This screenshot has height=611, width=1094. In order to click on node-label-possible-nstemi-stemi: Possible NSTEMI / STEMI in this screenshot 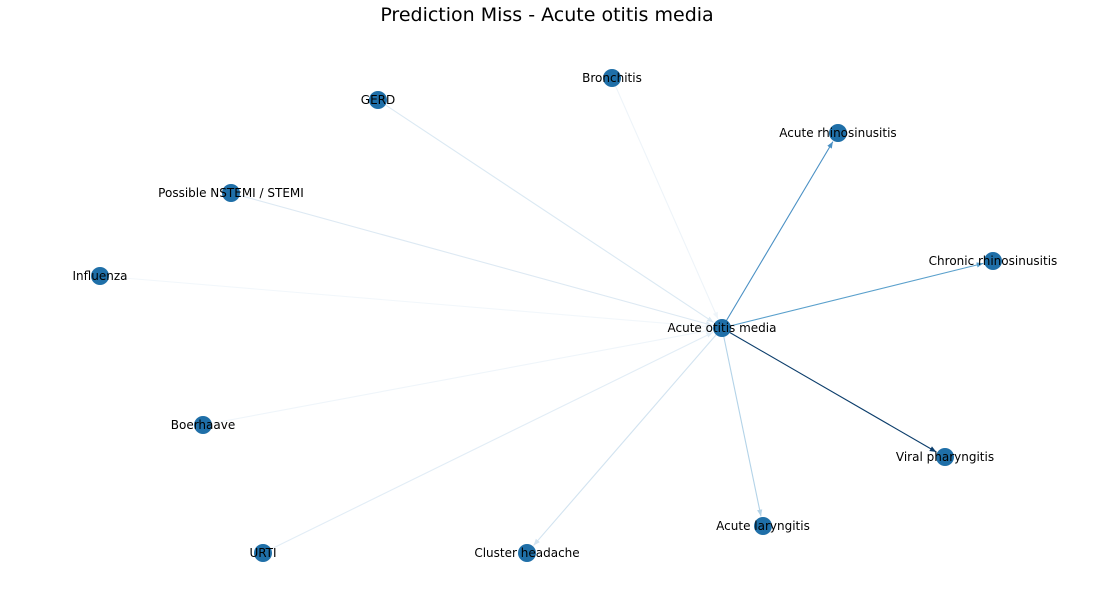, I will do `click(231, 193)`.